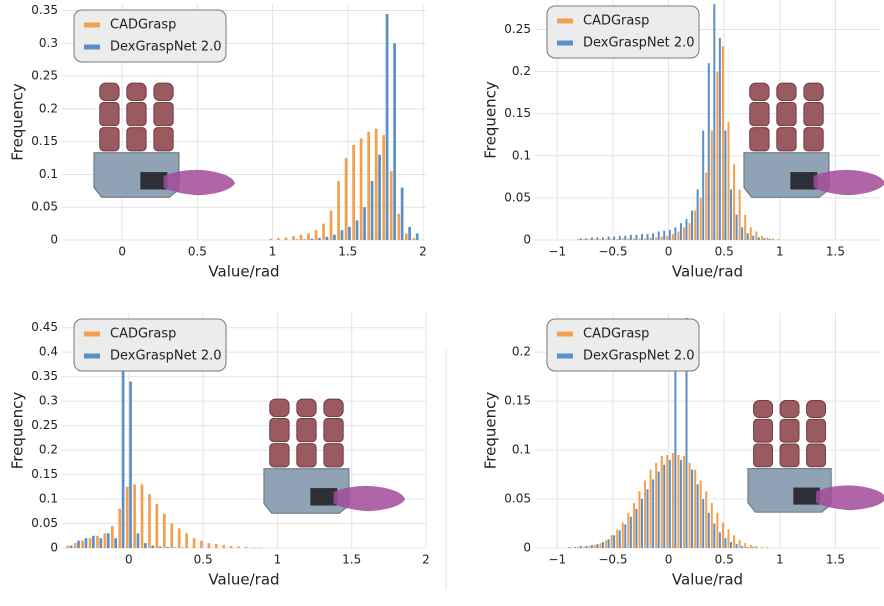 The width and height of the screenshot is (884, 606). What do you see at coordinates (517, 499) in the screenshot?
I see `y-tick-label: 0.05` at bounding box center [517, 499].